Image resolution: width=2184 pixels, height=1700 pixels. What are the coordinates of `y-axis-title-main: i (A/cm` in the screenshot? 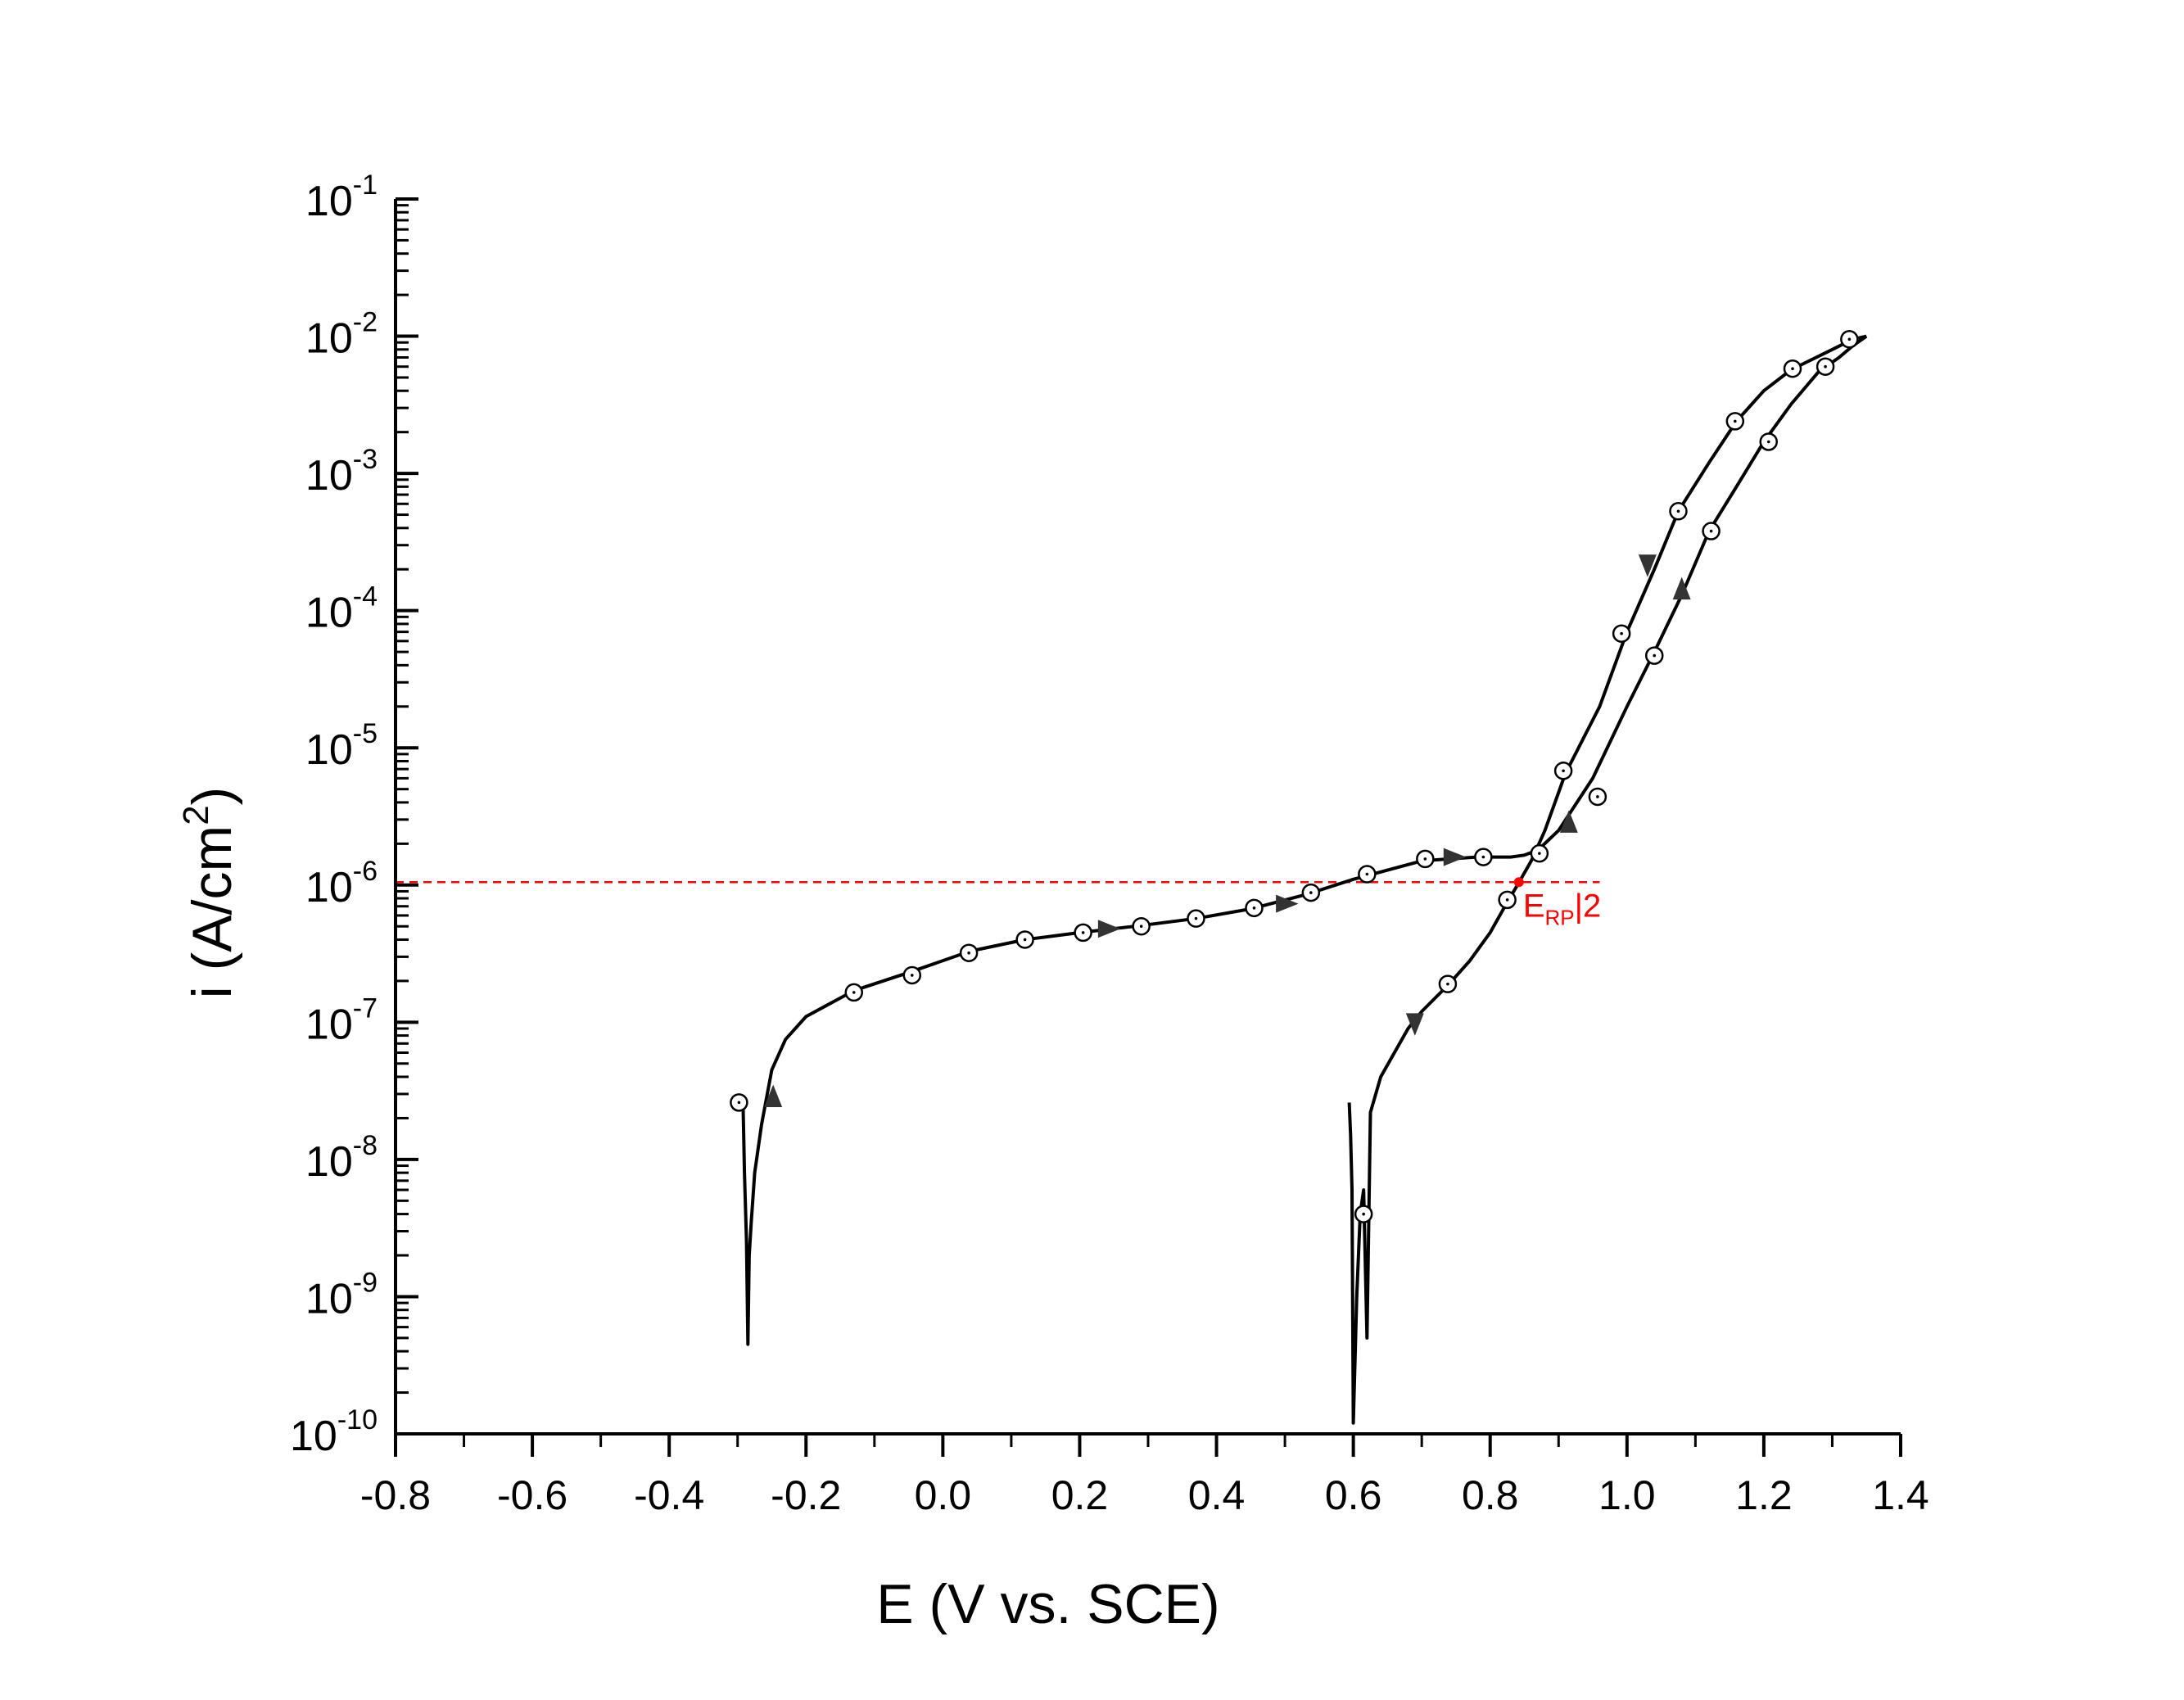 It's located at (212, 912).